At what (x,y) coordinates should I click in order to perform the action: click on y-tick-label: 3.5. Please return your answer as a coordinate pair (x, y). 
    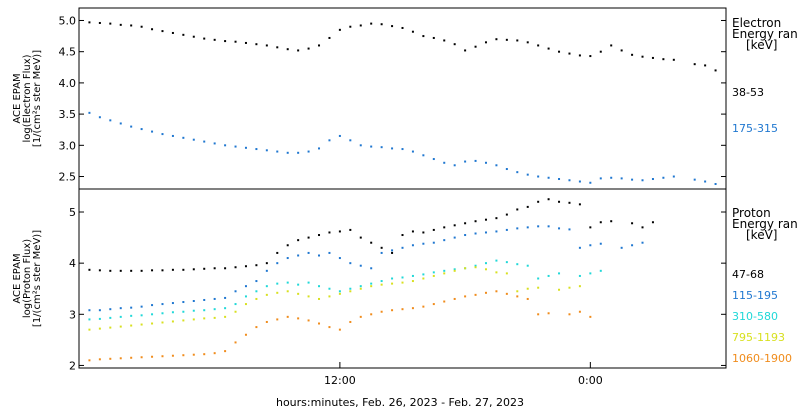
    Looking at the image, I should click on (68, 114).